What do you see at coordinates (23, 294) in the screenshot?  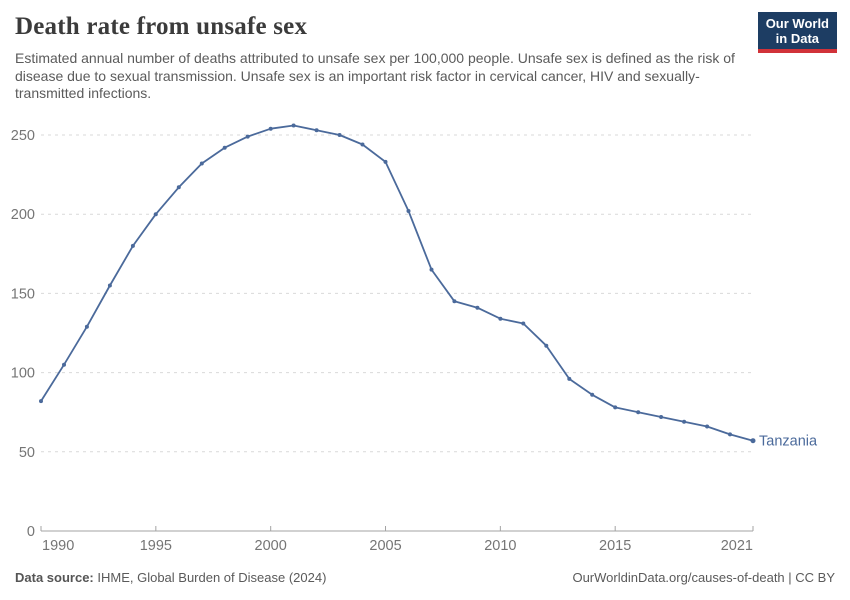 I see `y-tick-label: 150` at bounding box center [23, 294].